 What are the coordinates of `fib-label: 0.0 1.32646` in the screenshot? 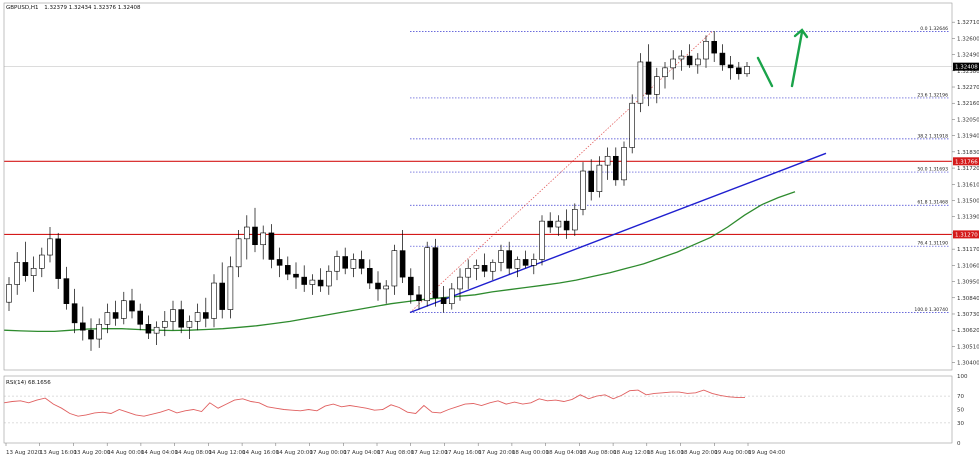 It's located at (934, 29).